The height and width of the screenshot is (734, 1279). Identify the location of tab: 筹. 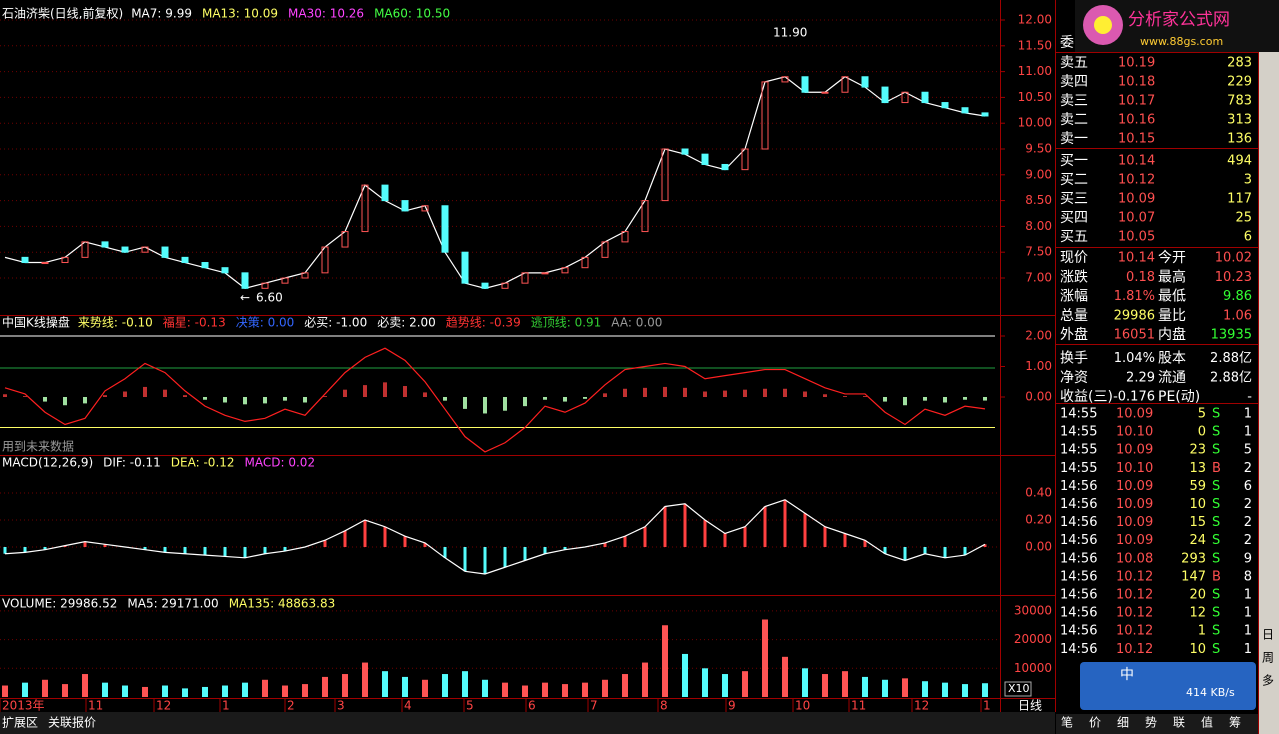
(1235, 723).